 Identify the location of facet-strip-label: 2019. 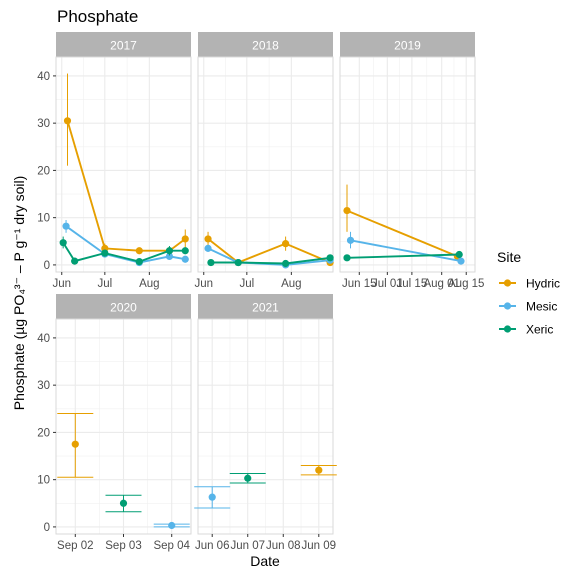
(407, 46).